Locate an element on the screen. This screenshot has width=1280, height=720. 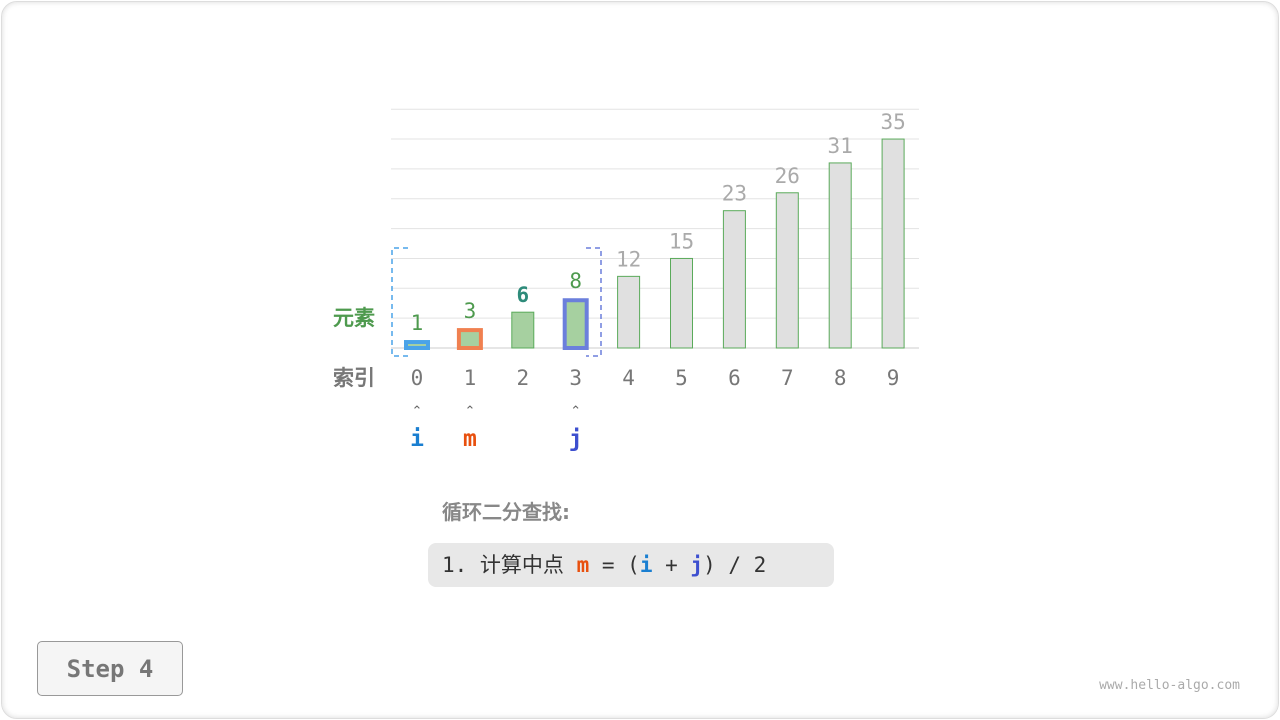
index-label-6: 6 is located at coordinates (734, 378).